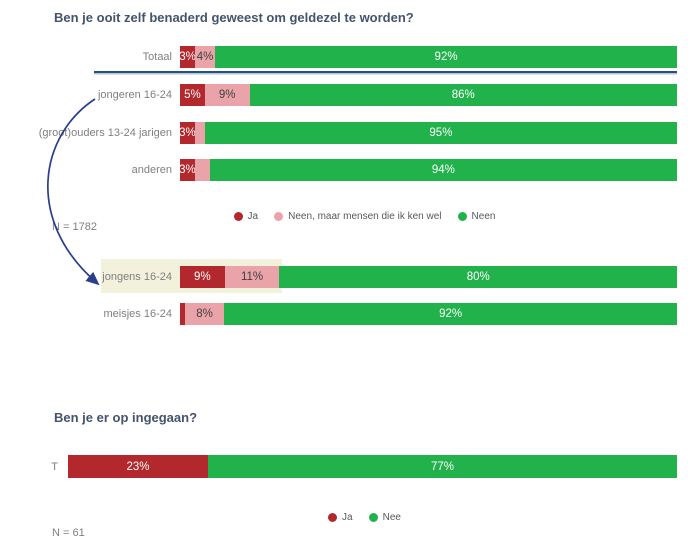  I want to click on stacked-bar: 9% 11% 80%, so click(428, 277).